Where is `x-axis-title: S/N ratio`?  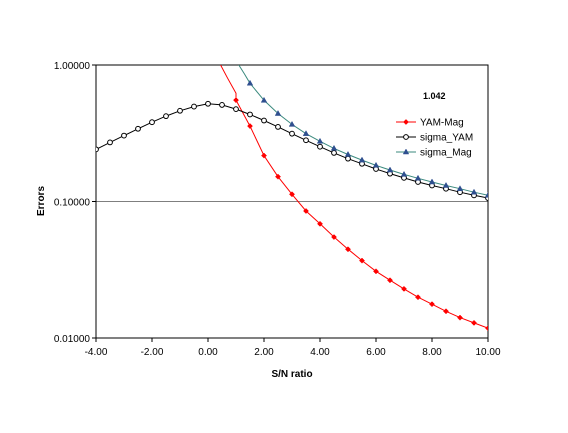 x-axis-title: S/N ratio is located at coordinates (291, 374).